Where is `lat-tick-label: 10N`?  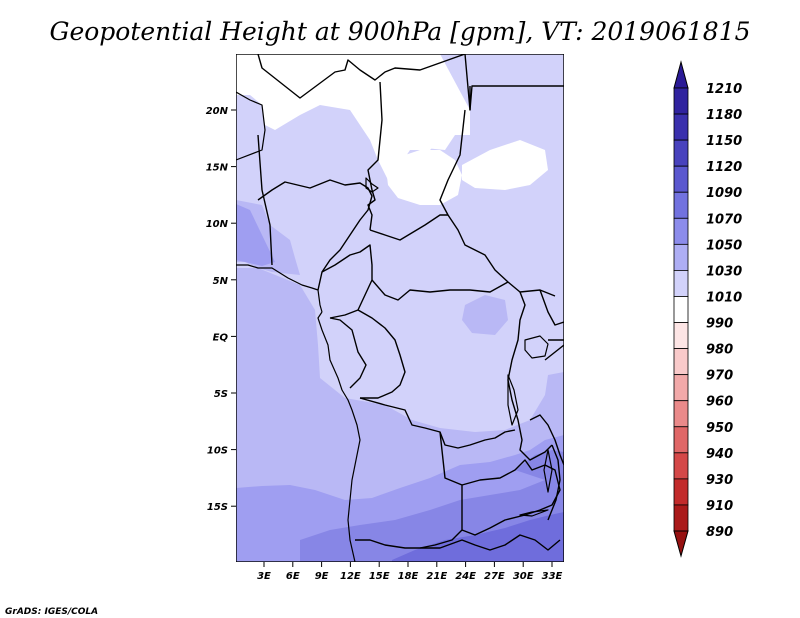 lat-tick-label: 10N is located at coordinates (217, 224).